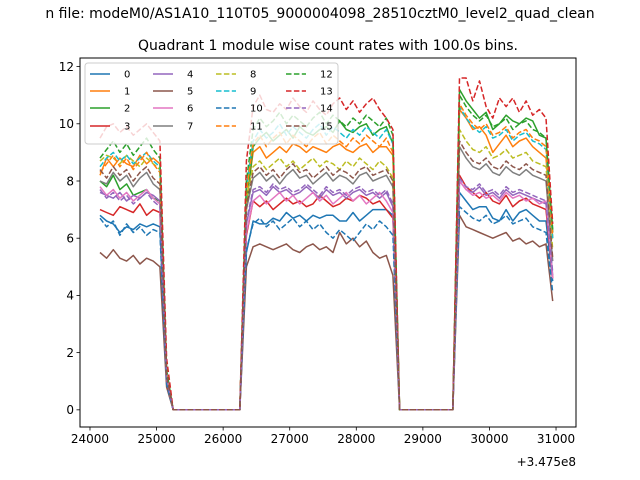 This screenshot has height=480, width=640. I want to click on x-tick-label: 25000, so click(156, 439).